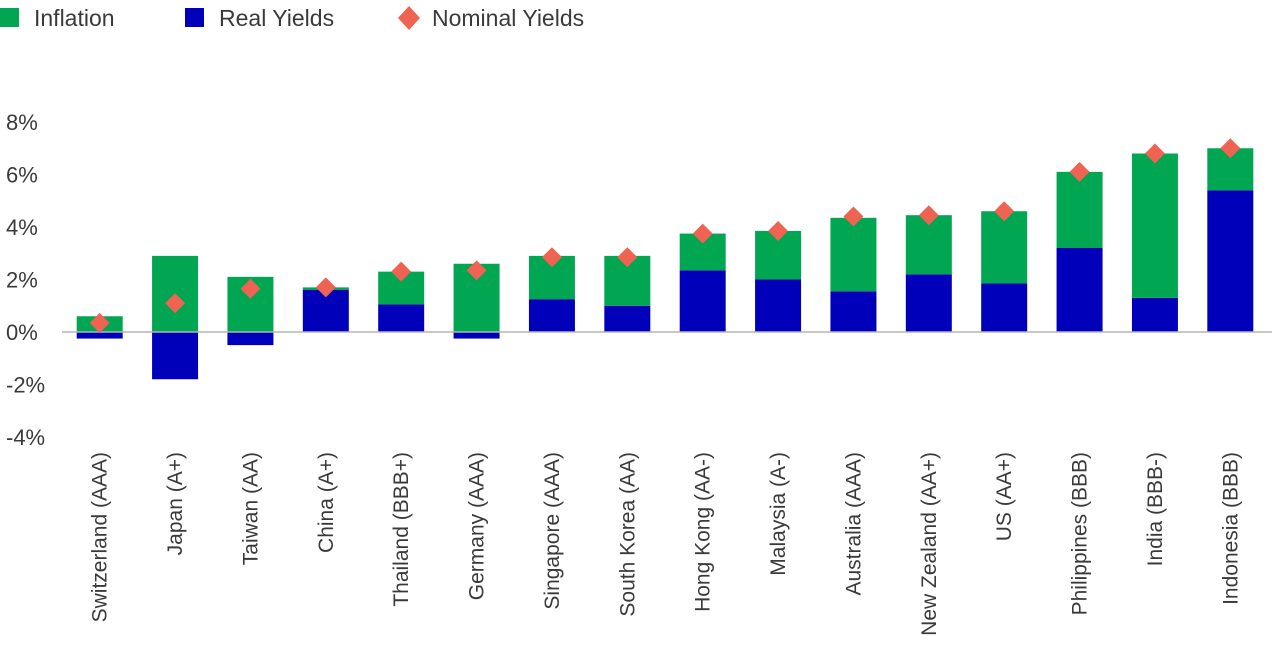  I want to click on x-tick-label: Germany (AAA), so click(477, 526).